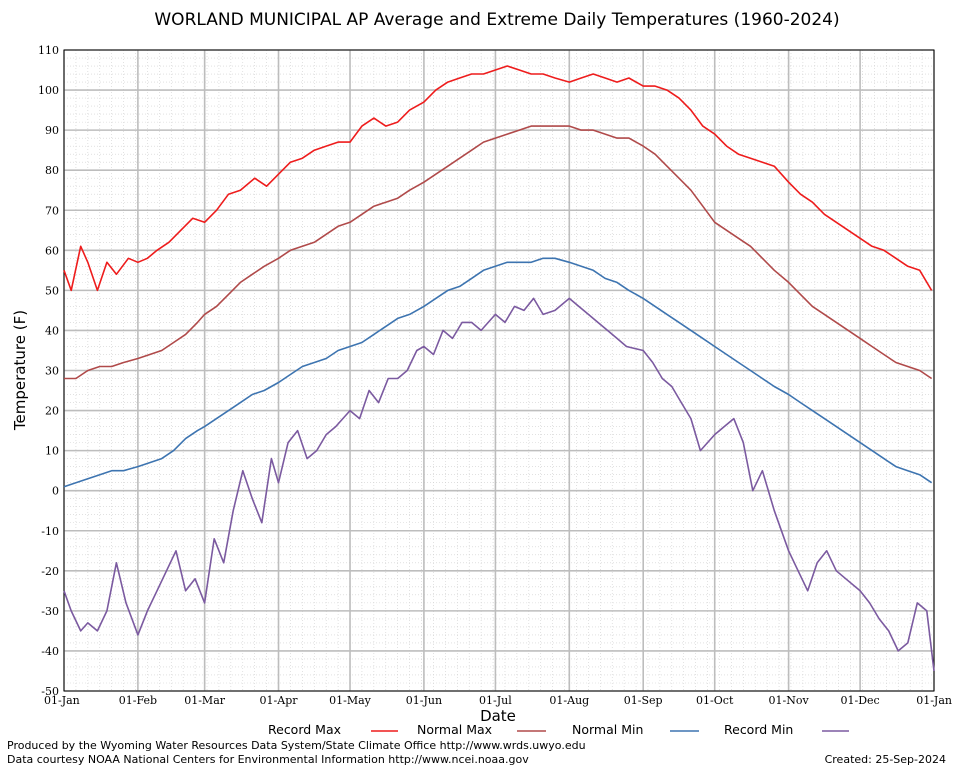 This screenshot has height=768, width=954. I want to click on x-tick-label: 01-Oct, so click(715, 700).